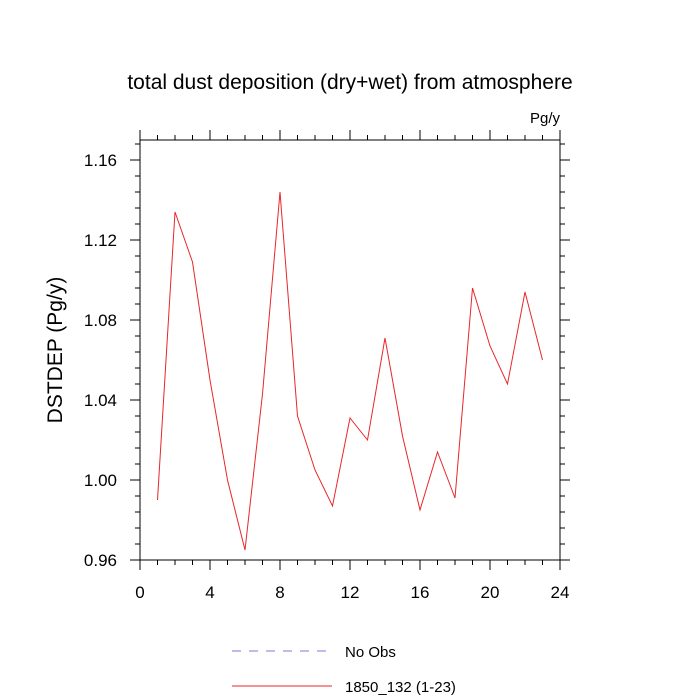  Describe the element at coordinates (490, 592) in the screenshot. I see `x-tick-label: 20` at that location.